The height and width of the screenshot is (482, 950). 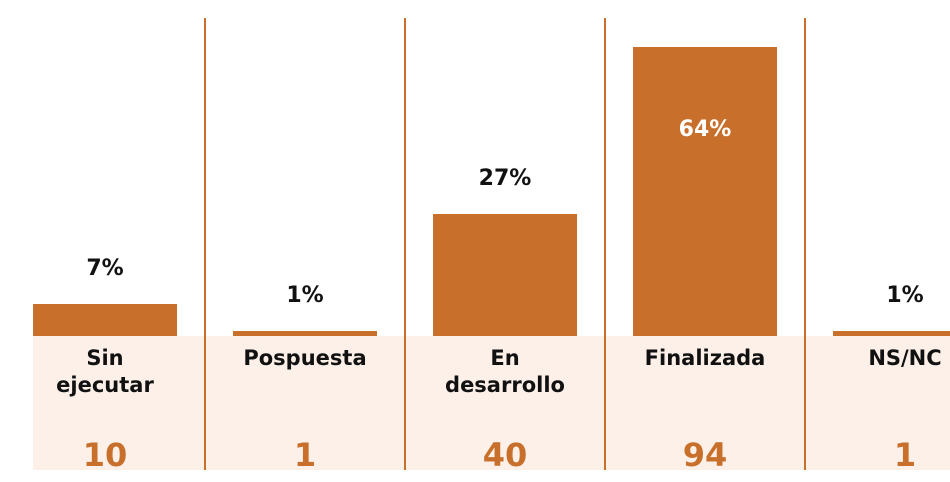 I want to click on count-label: 94, so click(x=705, y=455).